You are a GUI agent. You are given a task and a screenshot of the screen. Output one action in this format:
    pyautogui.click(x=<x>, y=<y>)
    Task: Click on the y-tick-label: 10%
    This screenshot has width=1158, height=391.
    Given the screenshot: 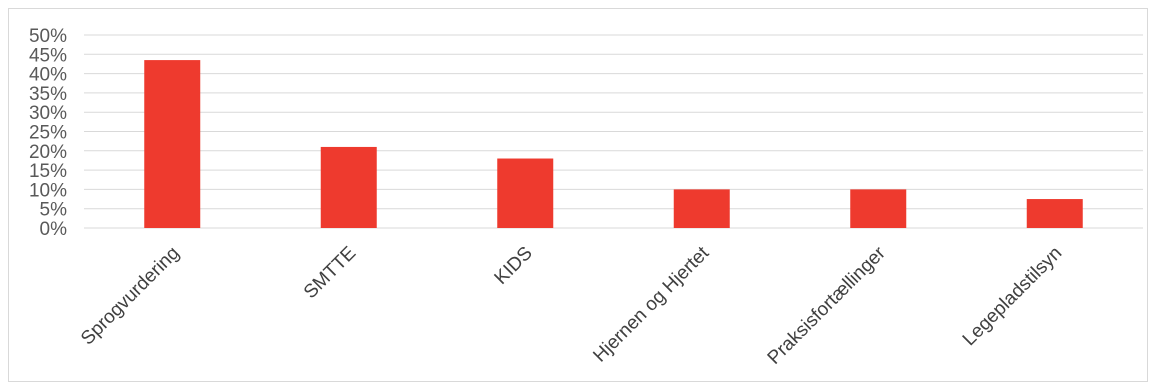 What is the action you would take?
    pyautogui.click(x=48, y=190)
    